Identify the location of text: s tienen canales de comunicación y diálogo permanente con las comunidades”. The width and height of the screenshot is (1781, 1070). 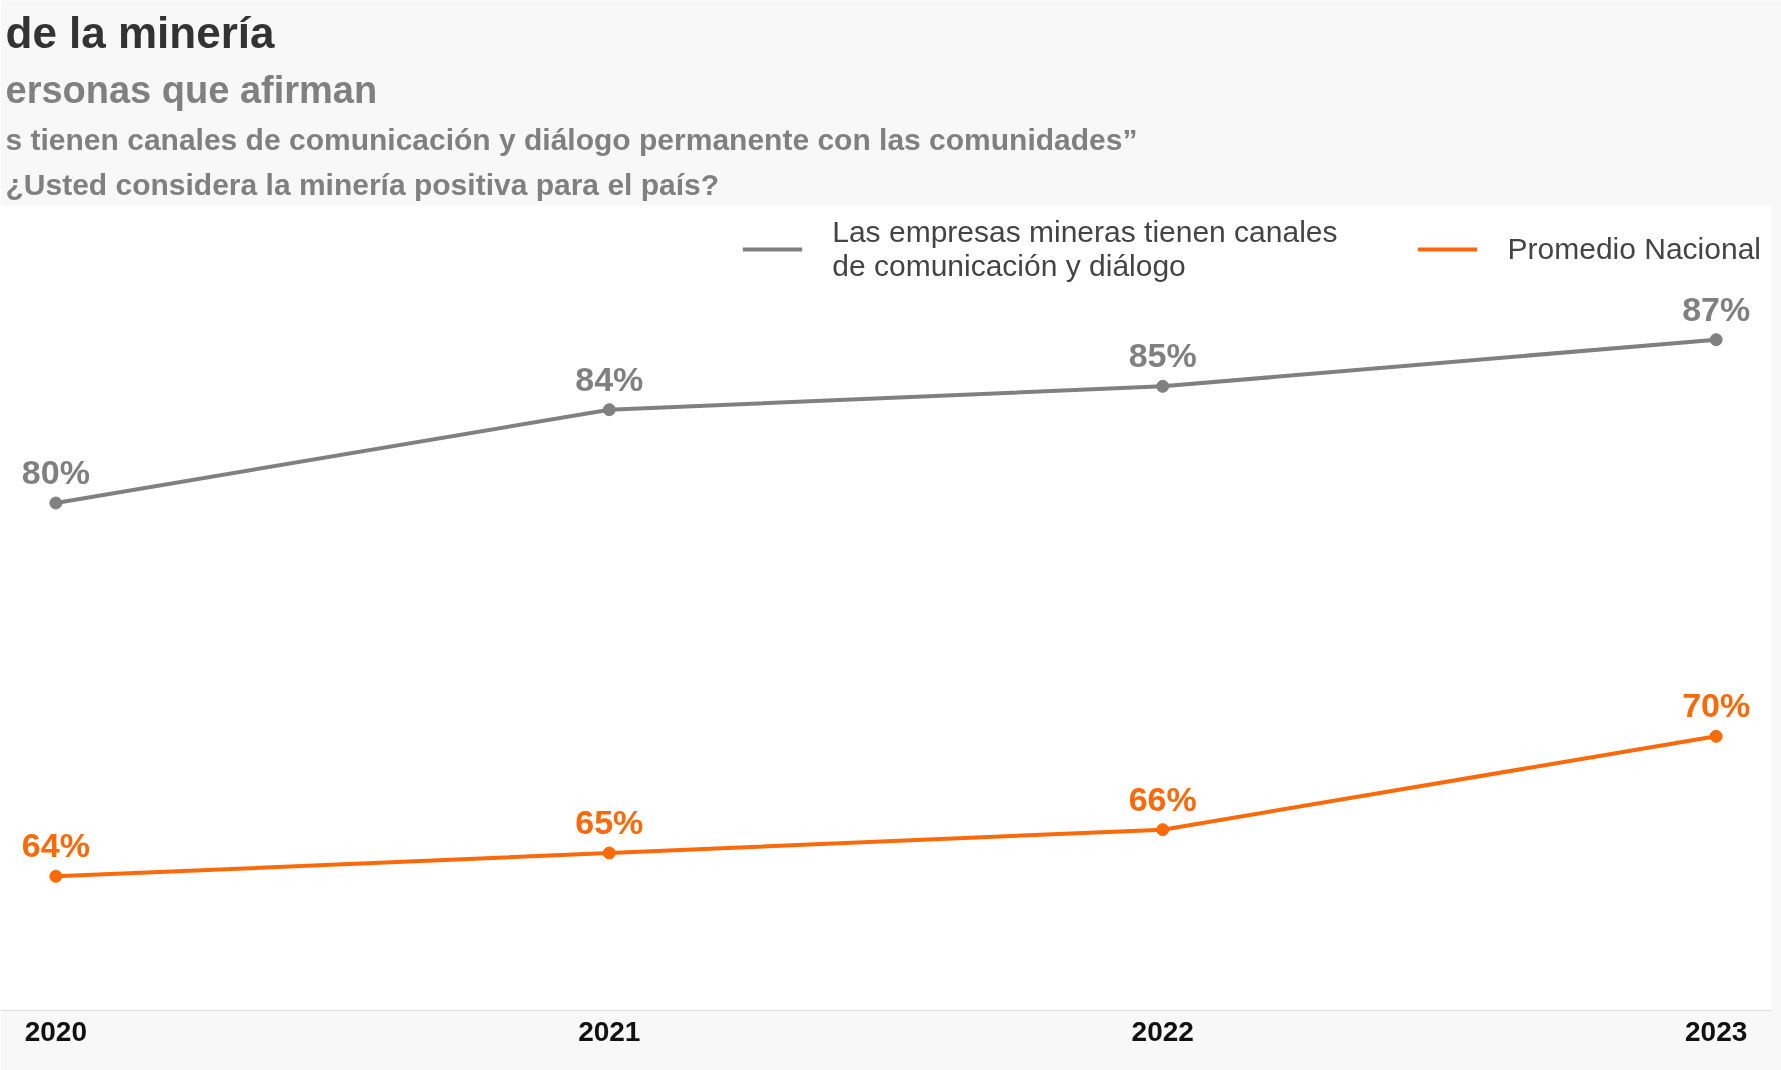
(571, 139).